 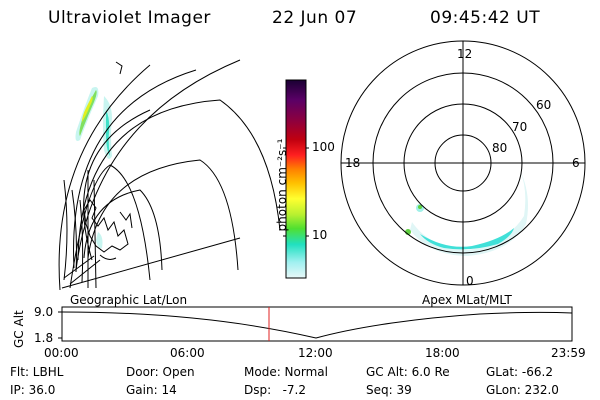 What do you see at coordinates (519, 372) in the screenshot?
I see `glat-status: GLat: -66.2` at bounding box center [519, 372].